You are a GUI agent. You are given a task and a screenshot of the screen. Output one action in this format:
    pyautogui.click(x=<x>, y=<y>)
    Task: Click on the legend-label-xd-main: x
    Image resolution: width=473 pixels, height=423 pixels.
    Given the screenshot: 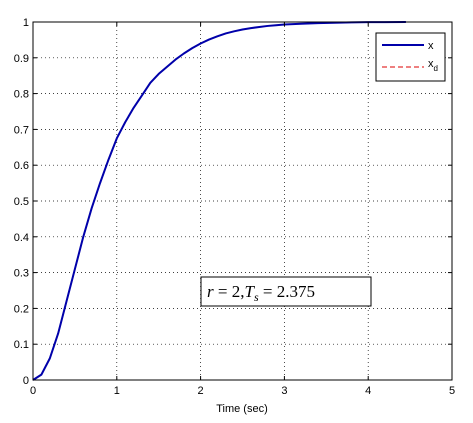 What is the action you would take?
    pyautogui.click(x=431, y=64)
    